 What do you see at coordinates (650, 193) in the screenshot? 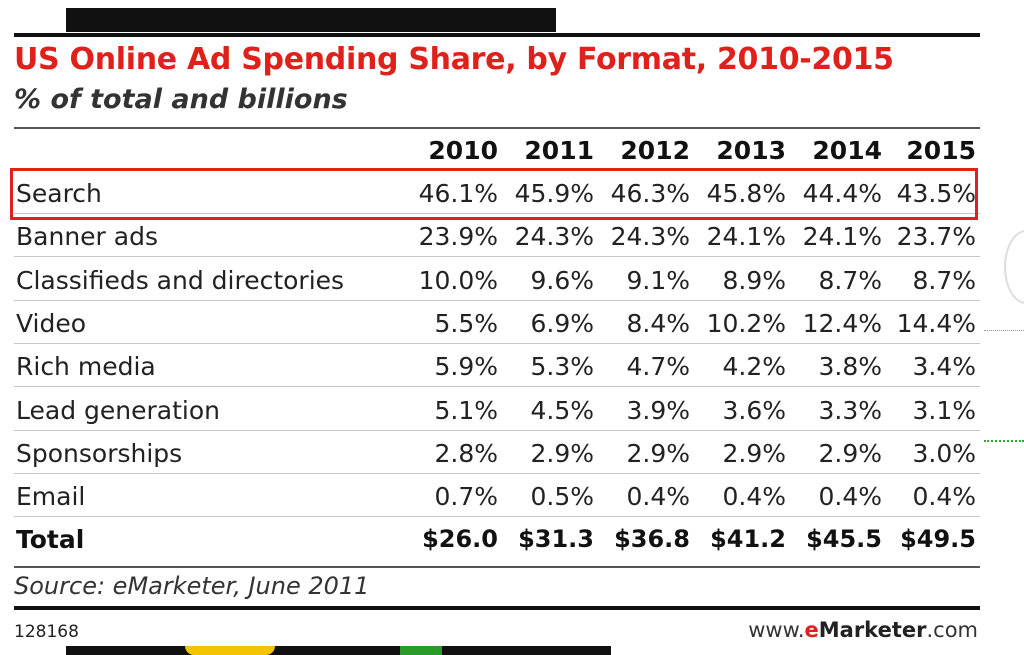
I see `table-cell: 46.3%` at bounding box center [650, 193].